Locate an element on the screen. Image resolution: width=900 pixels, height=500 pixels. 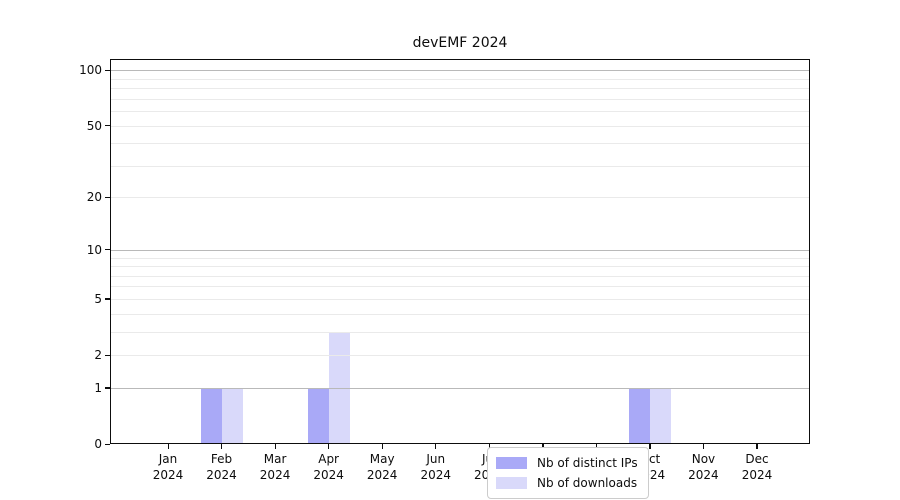
x-tick-label-jun: Jun 2024 is located at coordinates (436, 467).